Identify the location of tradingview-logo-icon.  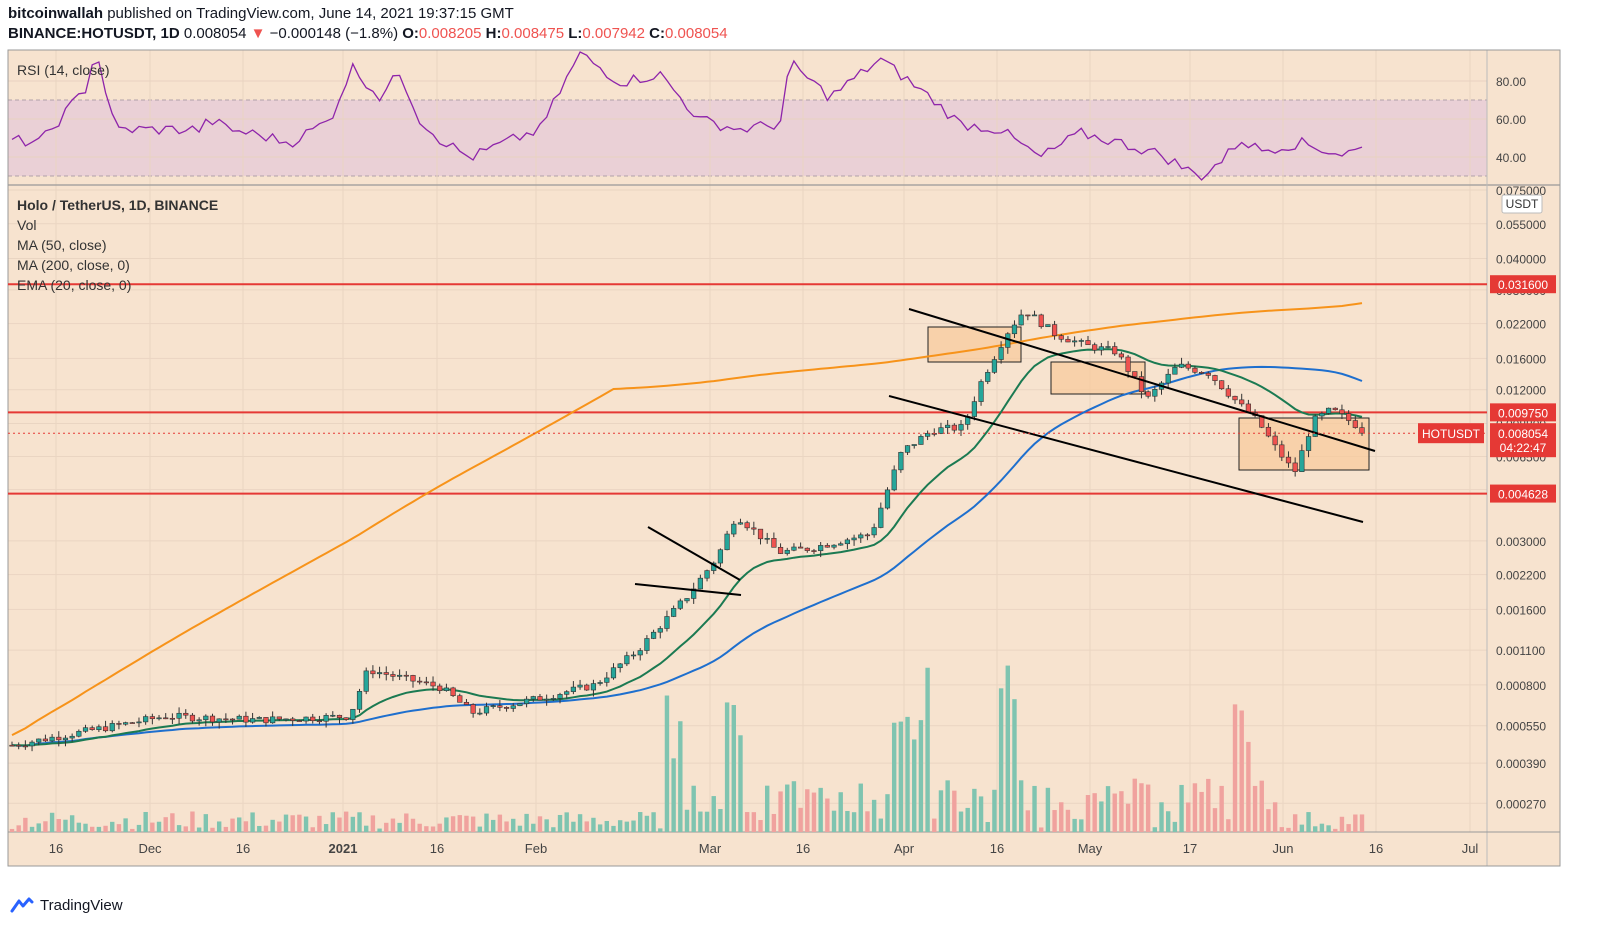
(22, 905).